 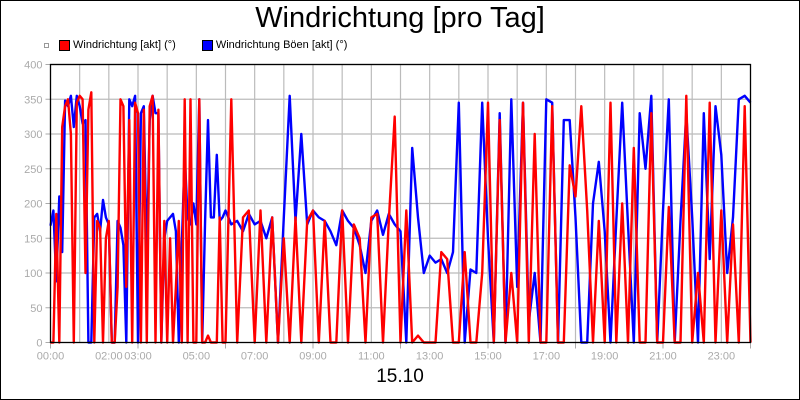 I want to click on legend-label: Windrichtung Böen [akt] (°), so click(x=281, y=45).